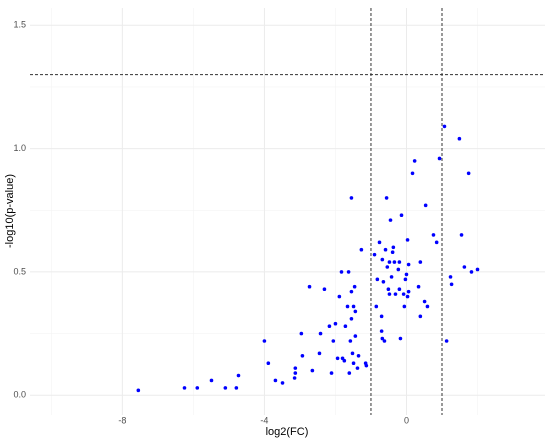  Describe the element at coordinates (19, 25) in the screenshot. I see `y-tick-label: 1.5` at that location.